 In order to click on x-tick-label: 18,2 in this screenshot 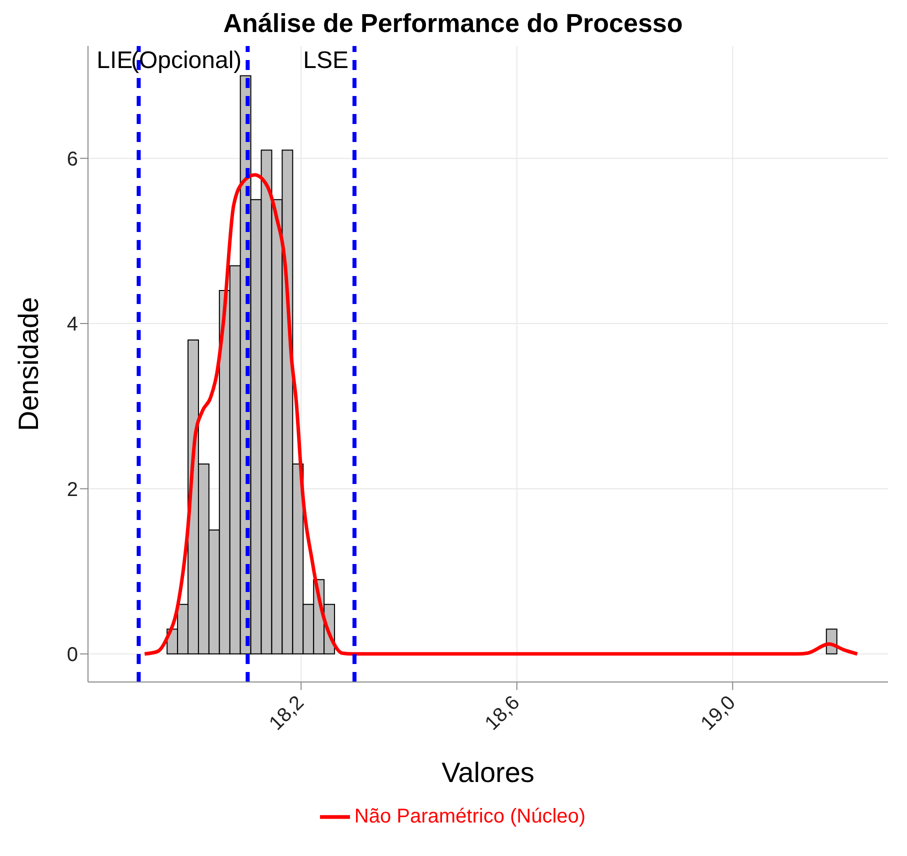, I will do `click(286, 713)`.